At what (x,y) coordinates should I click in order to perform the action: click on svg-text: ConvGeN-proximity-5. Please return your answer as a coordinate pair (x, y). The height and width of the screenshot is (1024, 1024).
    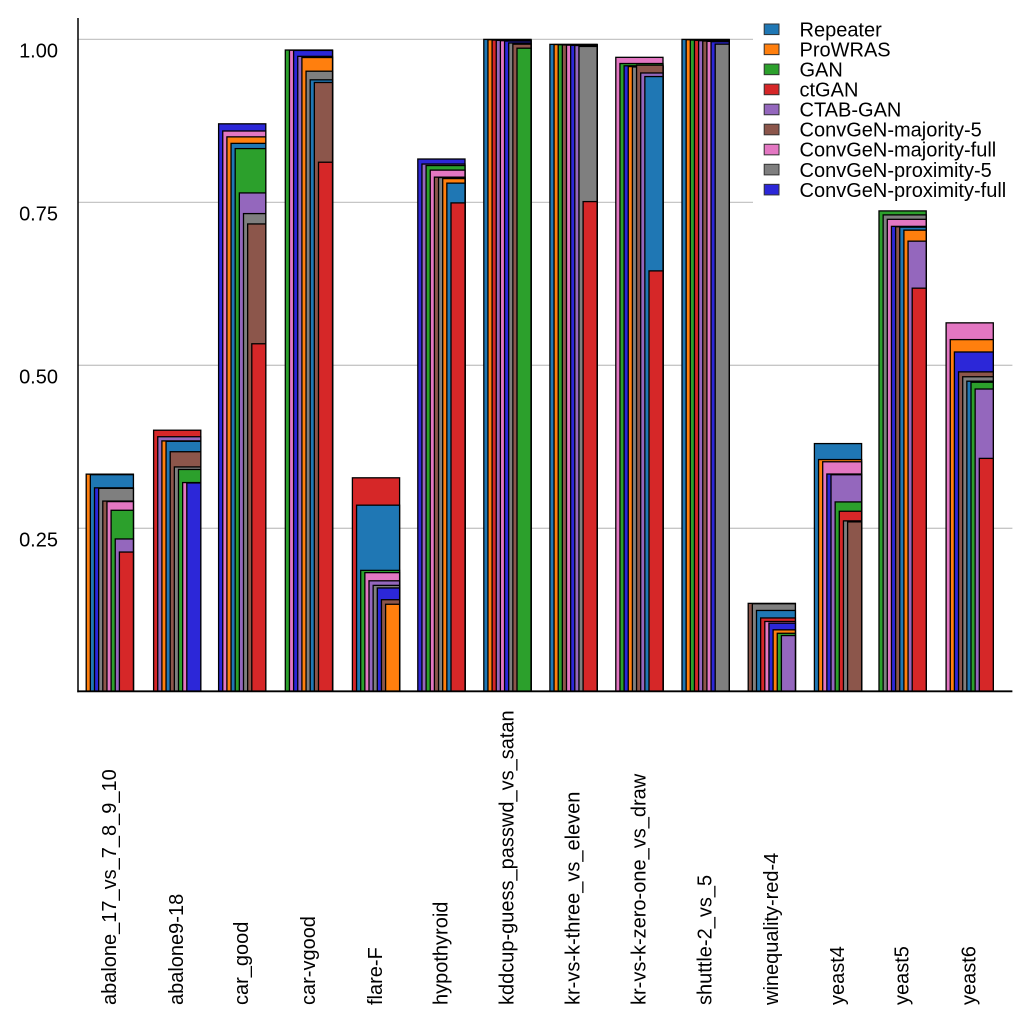
    Looking at the image, I should click on (896, 171).